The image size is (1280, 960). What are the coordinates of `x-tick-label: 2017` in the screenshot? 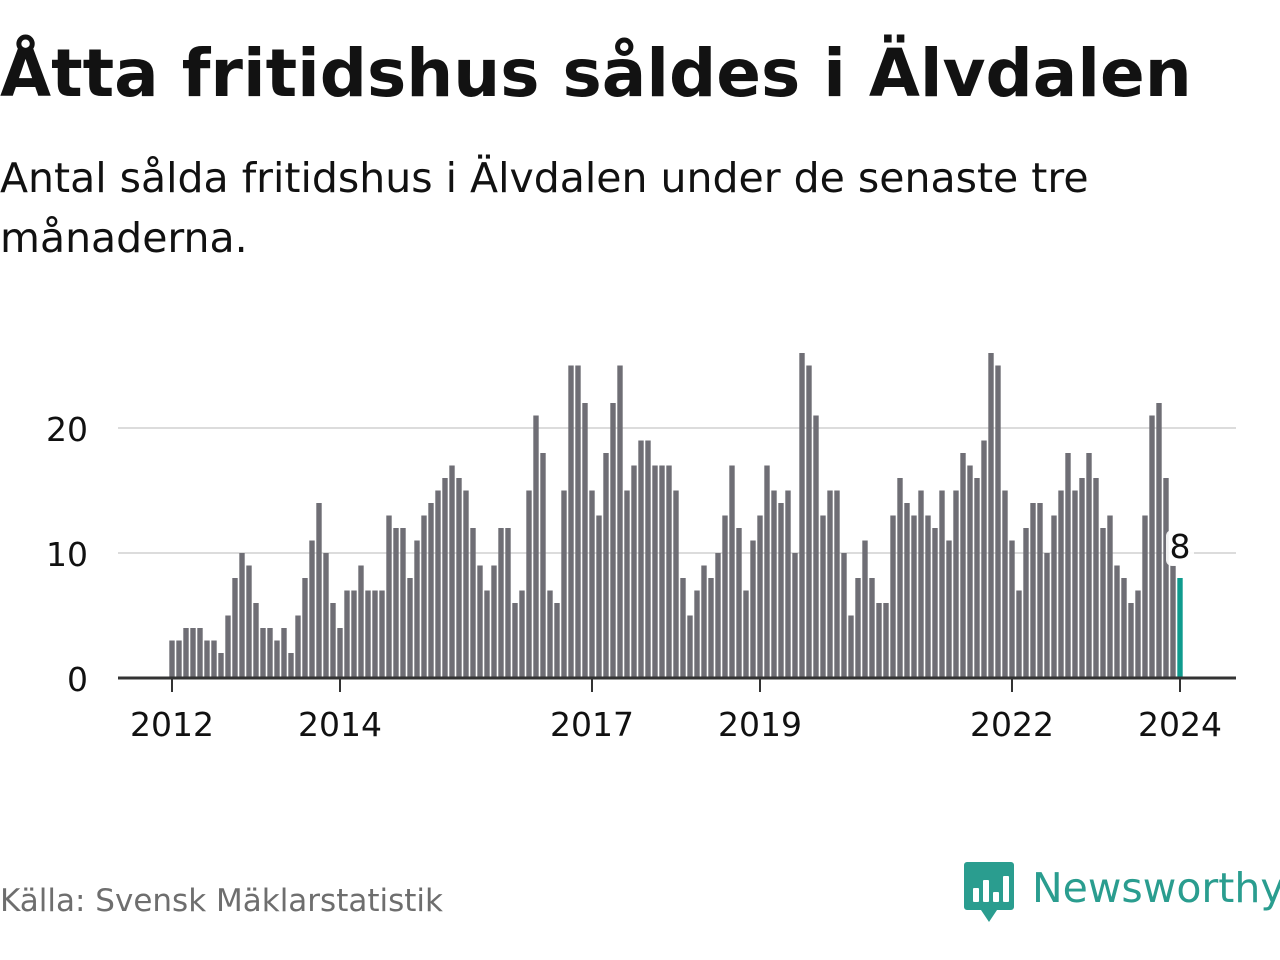 It's located at (592, 724).